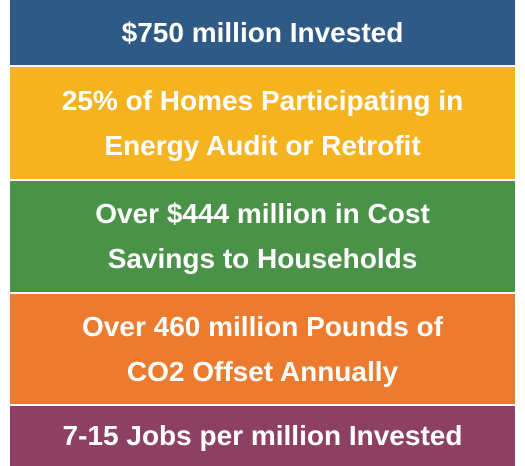 The height and width of the screenshot is (466, 525). I want to click on band: $750 million Invested, so click(262, 32).